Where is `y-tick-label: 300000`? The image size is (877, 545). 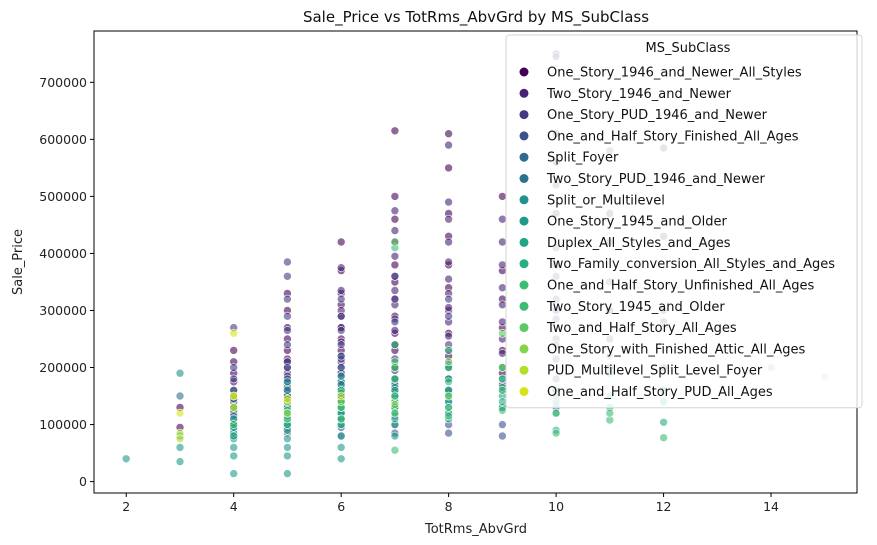
y-tick-label: 300000 is located at coordinates (63, 310).